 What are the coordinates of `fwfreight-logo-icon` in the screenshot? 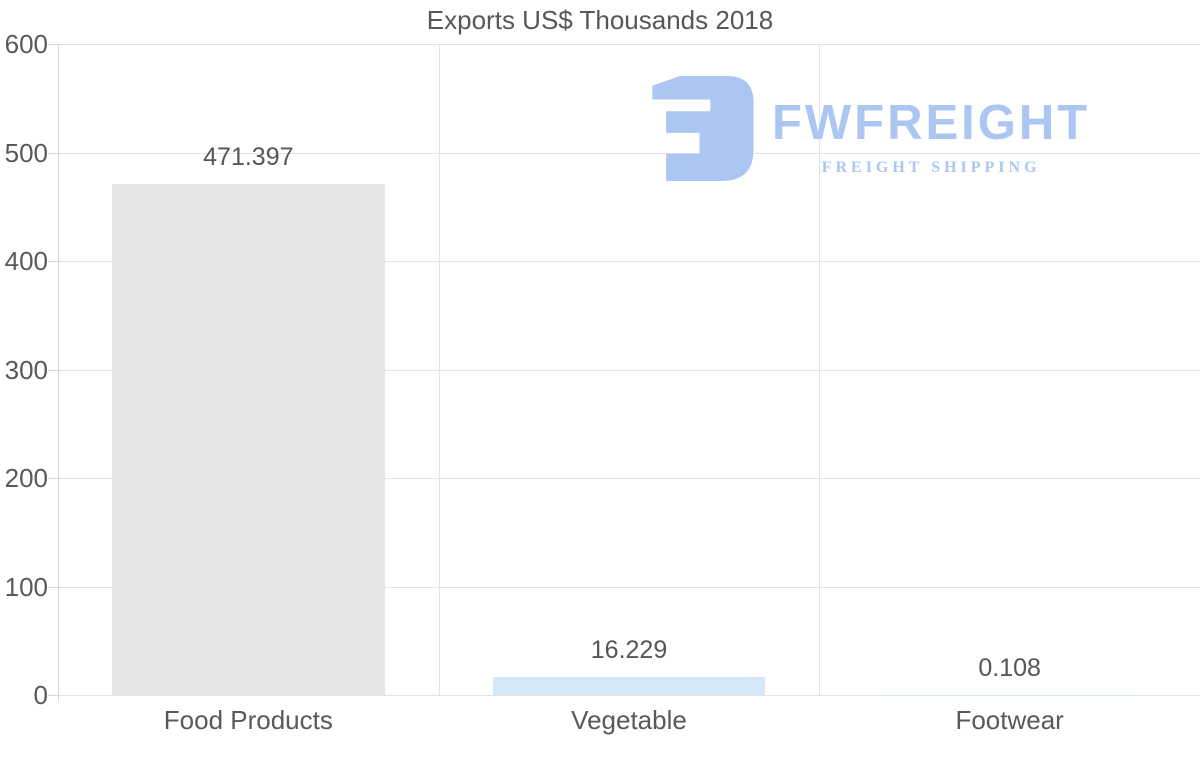 It's located at (703, 128).